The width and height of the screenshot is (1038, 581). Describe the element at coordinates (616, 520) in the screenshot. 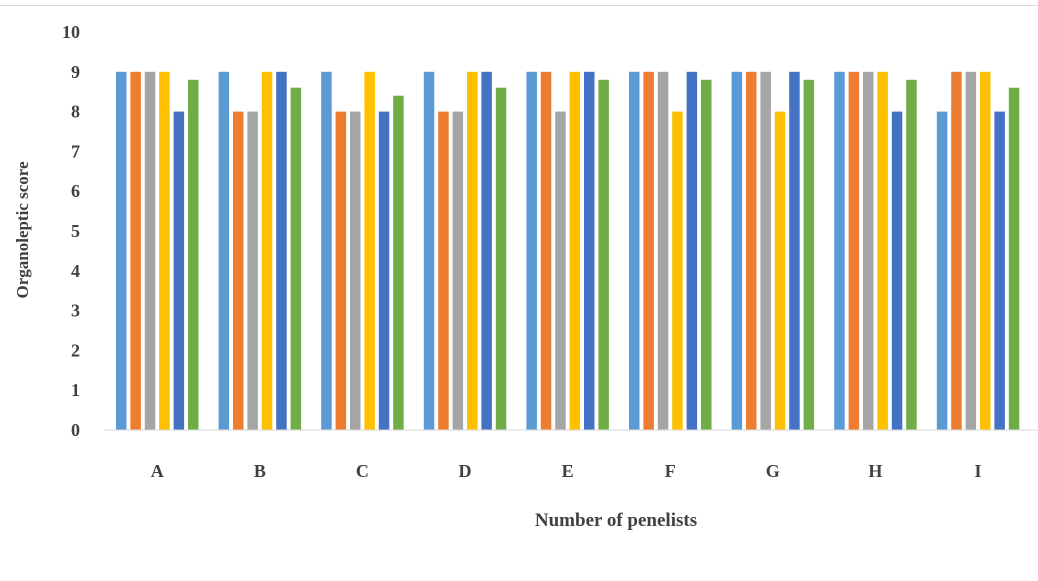

I see `x-axis-title: Number of penelists` at that location.